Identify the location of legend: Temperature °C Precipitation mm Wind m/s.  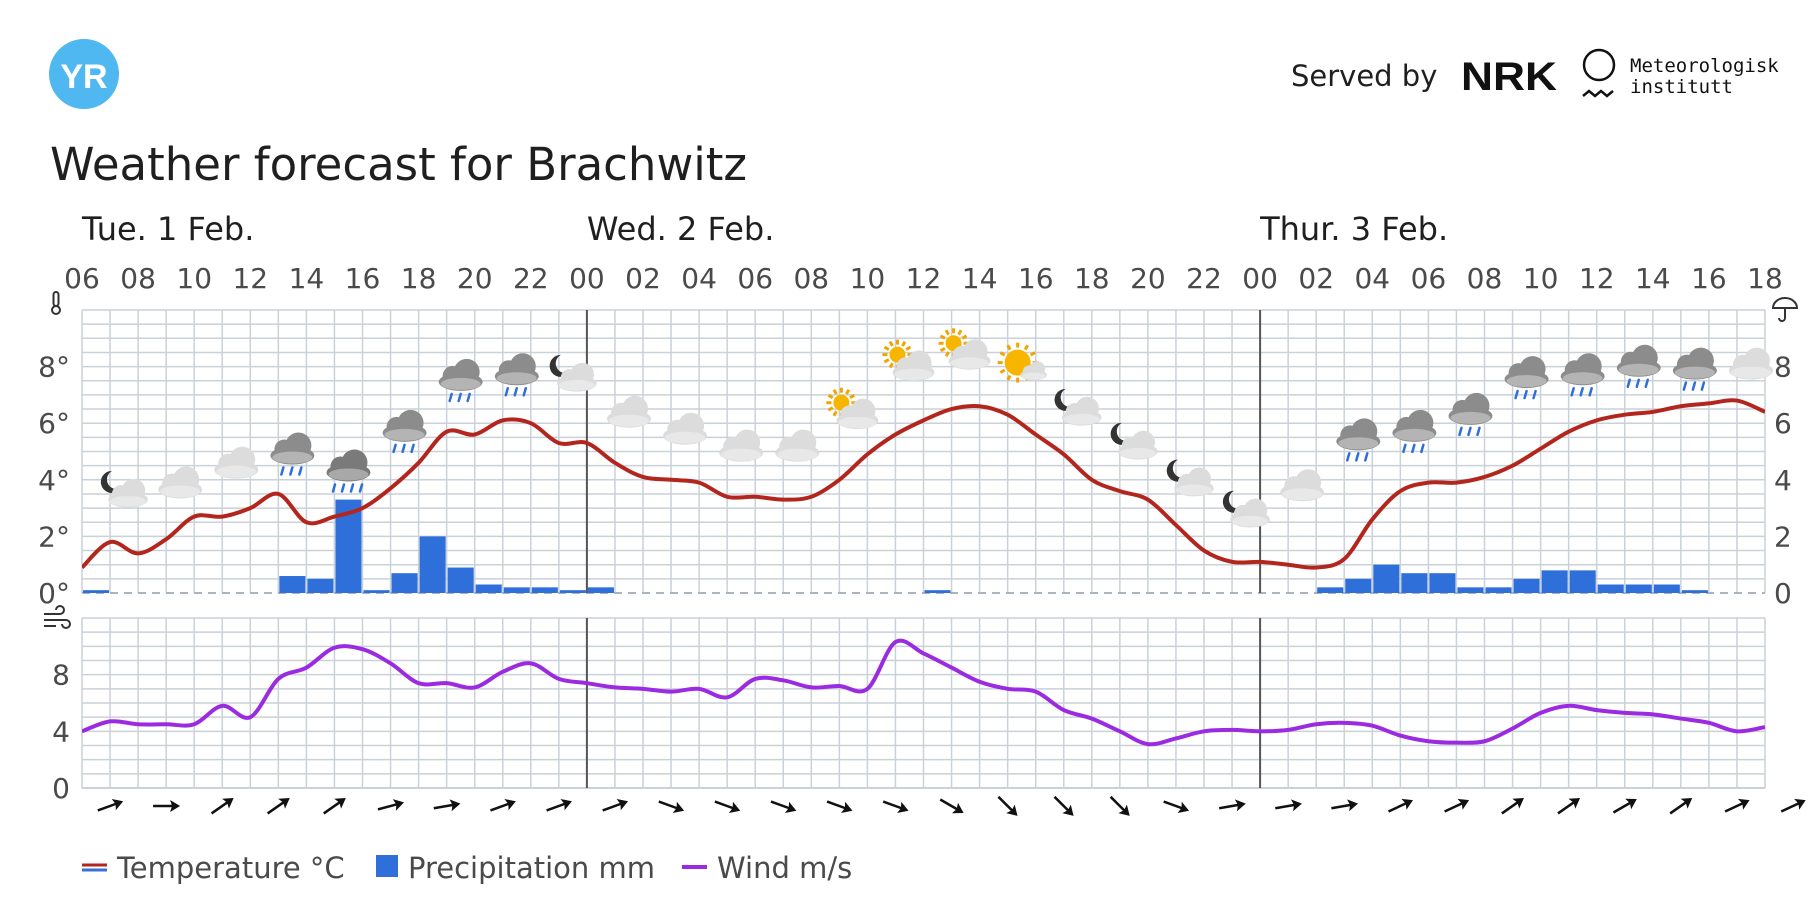
(467, 868).